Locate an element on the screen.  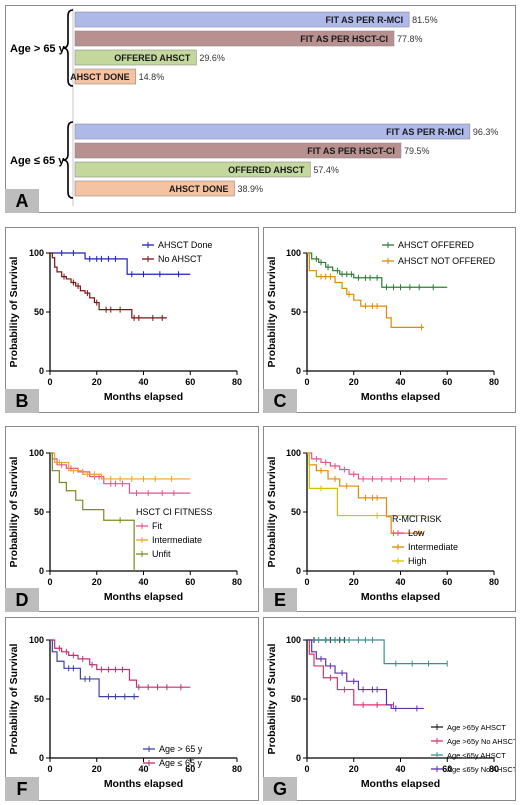
series-ahsct-offered is located at coordinates (377, 271).